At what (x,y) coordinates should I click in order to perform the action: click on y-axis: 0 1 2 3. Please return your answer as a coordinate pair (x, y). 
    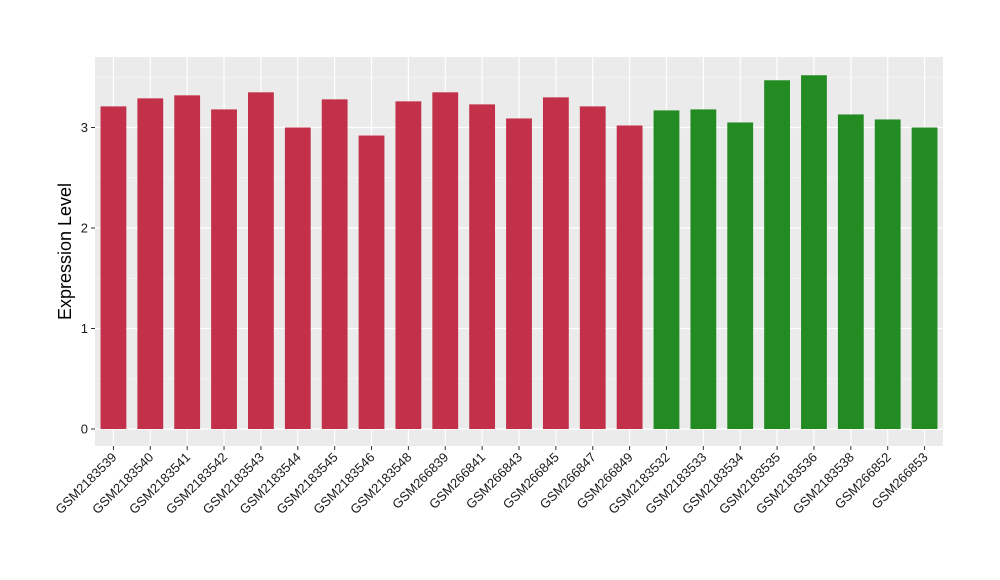
    Looking at the image, I should click on (88, 278).